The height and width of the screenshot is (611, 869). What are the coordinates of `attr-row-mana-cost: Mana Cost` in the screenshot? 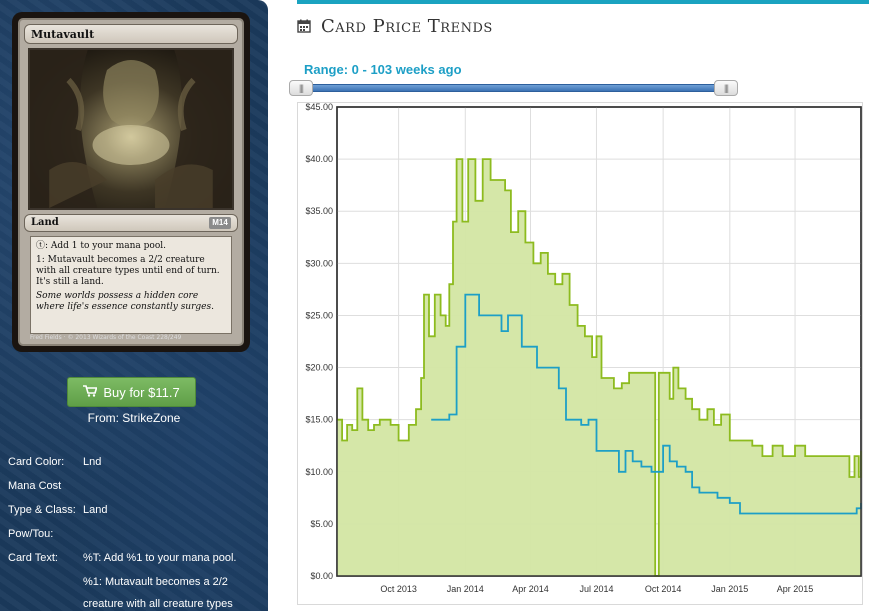 It's located at (135, 488).